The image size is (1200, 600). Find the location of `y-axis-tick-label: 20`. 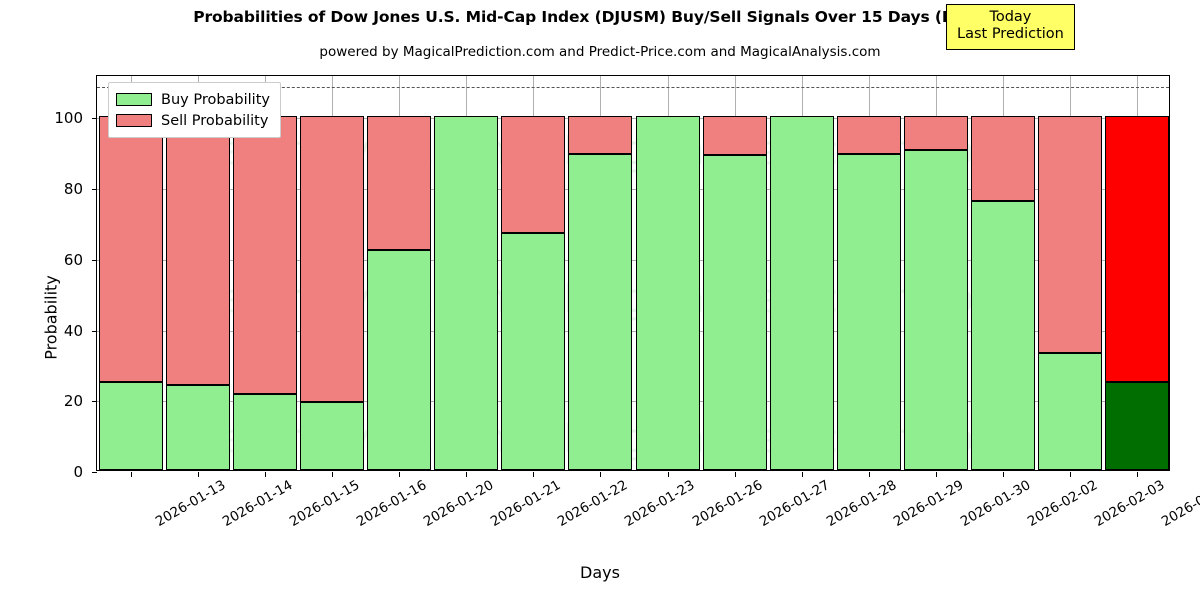

y-axis-tick-label: 20 is located at coordinates (73, 401).